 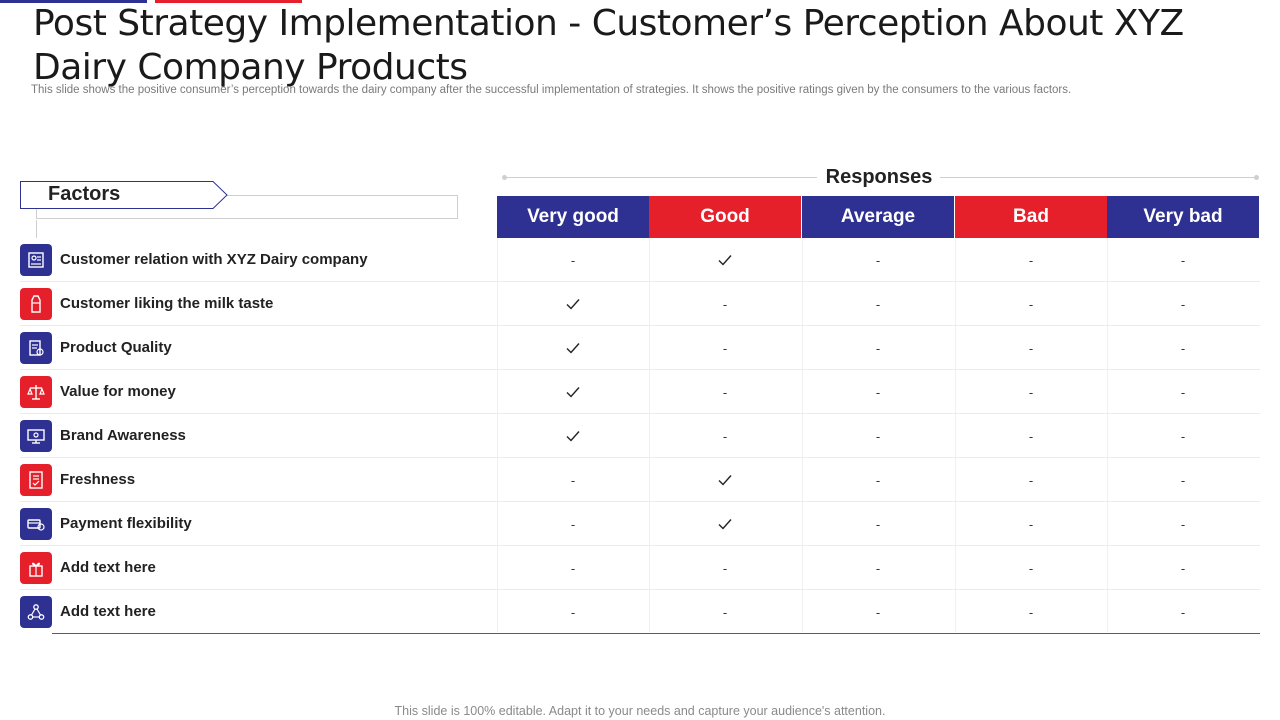 I want to click on quality-icon, so click(x=36, y=348).